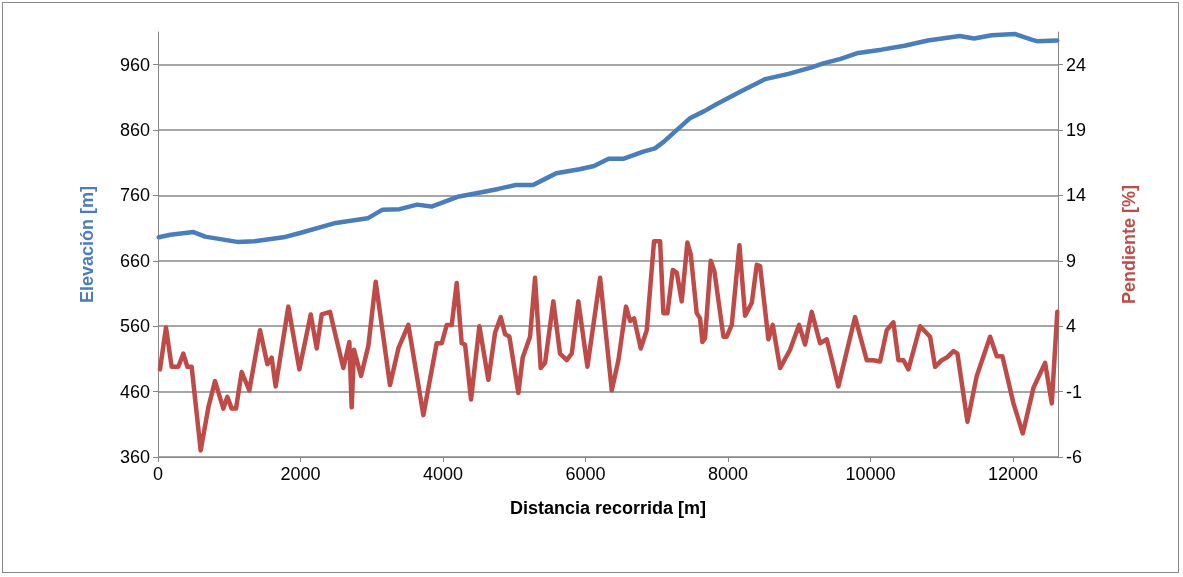  What do you see at coordinates (728, 474) in the screenshot?
I see `x-tick-label: 8000` at bounding box center [728, 474].